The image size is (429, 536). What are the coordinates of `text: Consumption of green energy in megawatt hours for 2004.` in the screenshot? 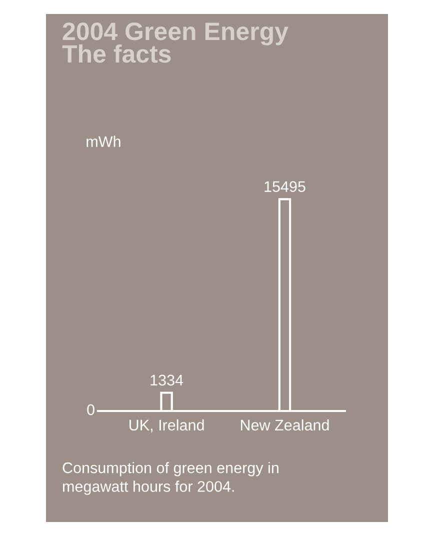 It's located at (170, 478).